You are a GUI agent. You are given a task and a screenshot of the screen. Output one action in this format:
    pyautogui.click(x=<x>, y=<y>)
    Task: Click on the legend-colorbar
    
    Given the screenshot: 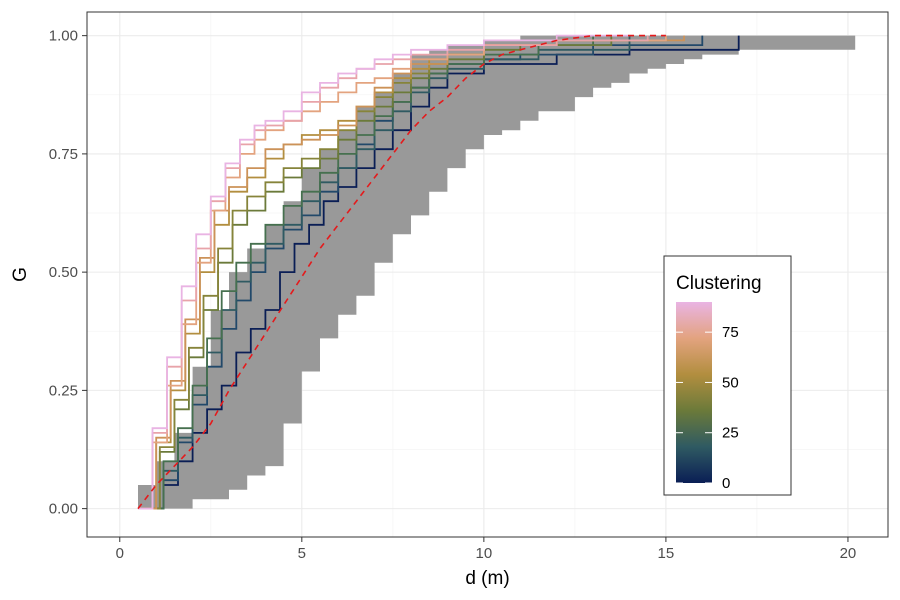 What is the action you would take?
    pyautogui.click(x=694, y=392)
    